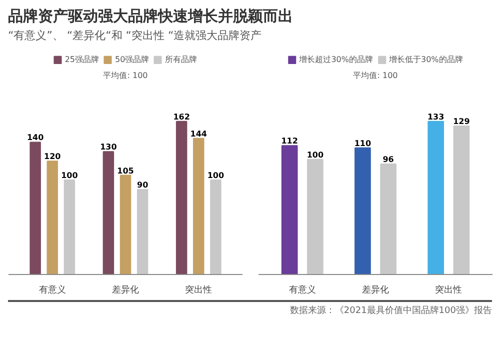 The image size is (500, 362). Describe the element at coordinates (142, 185) in the screenshot. I see `data-label: 90` at that location.